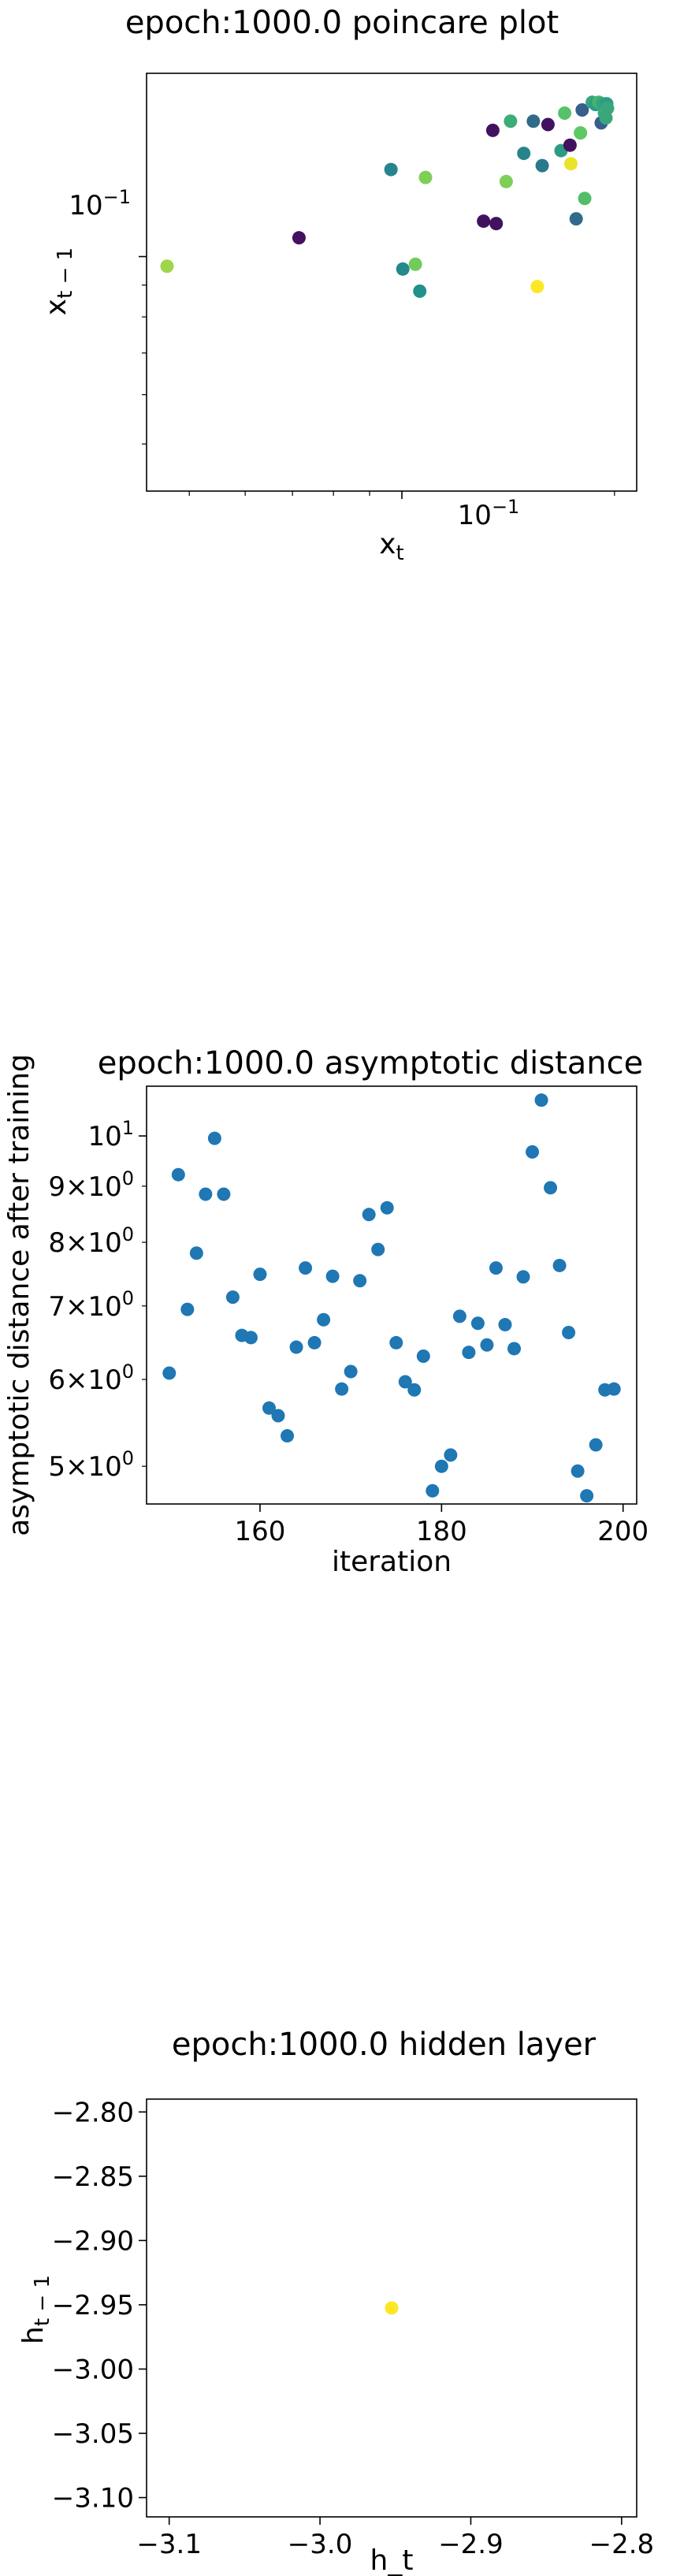 This screenshot has height=2576, width=695. What do you see at coordinates (93, 2112) in the screenshot?
I see `y-tick-label: −2.80` at bounding box center [93, 2112].